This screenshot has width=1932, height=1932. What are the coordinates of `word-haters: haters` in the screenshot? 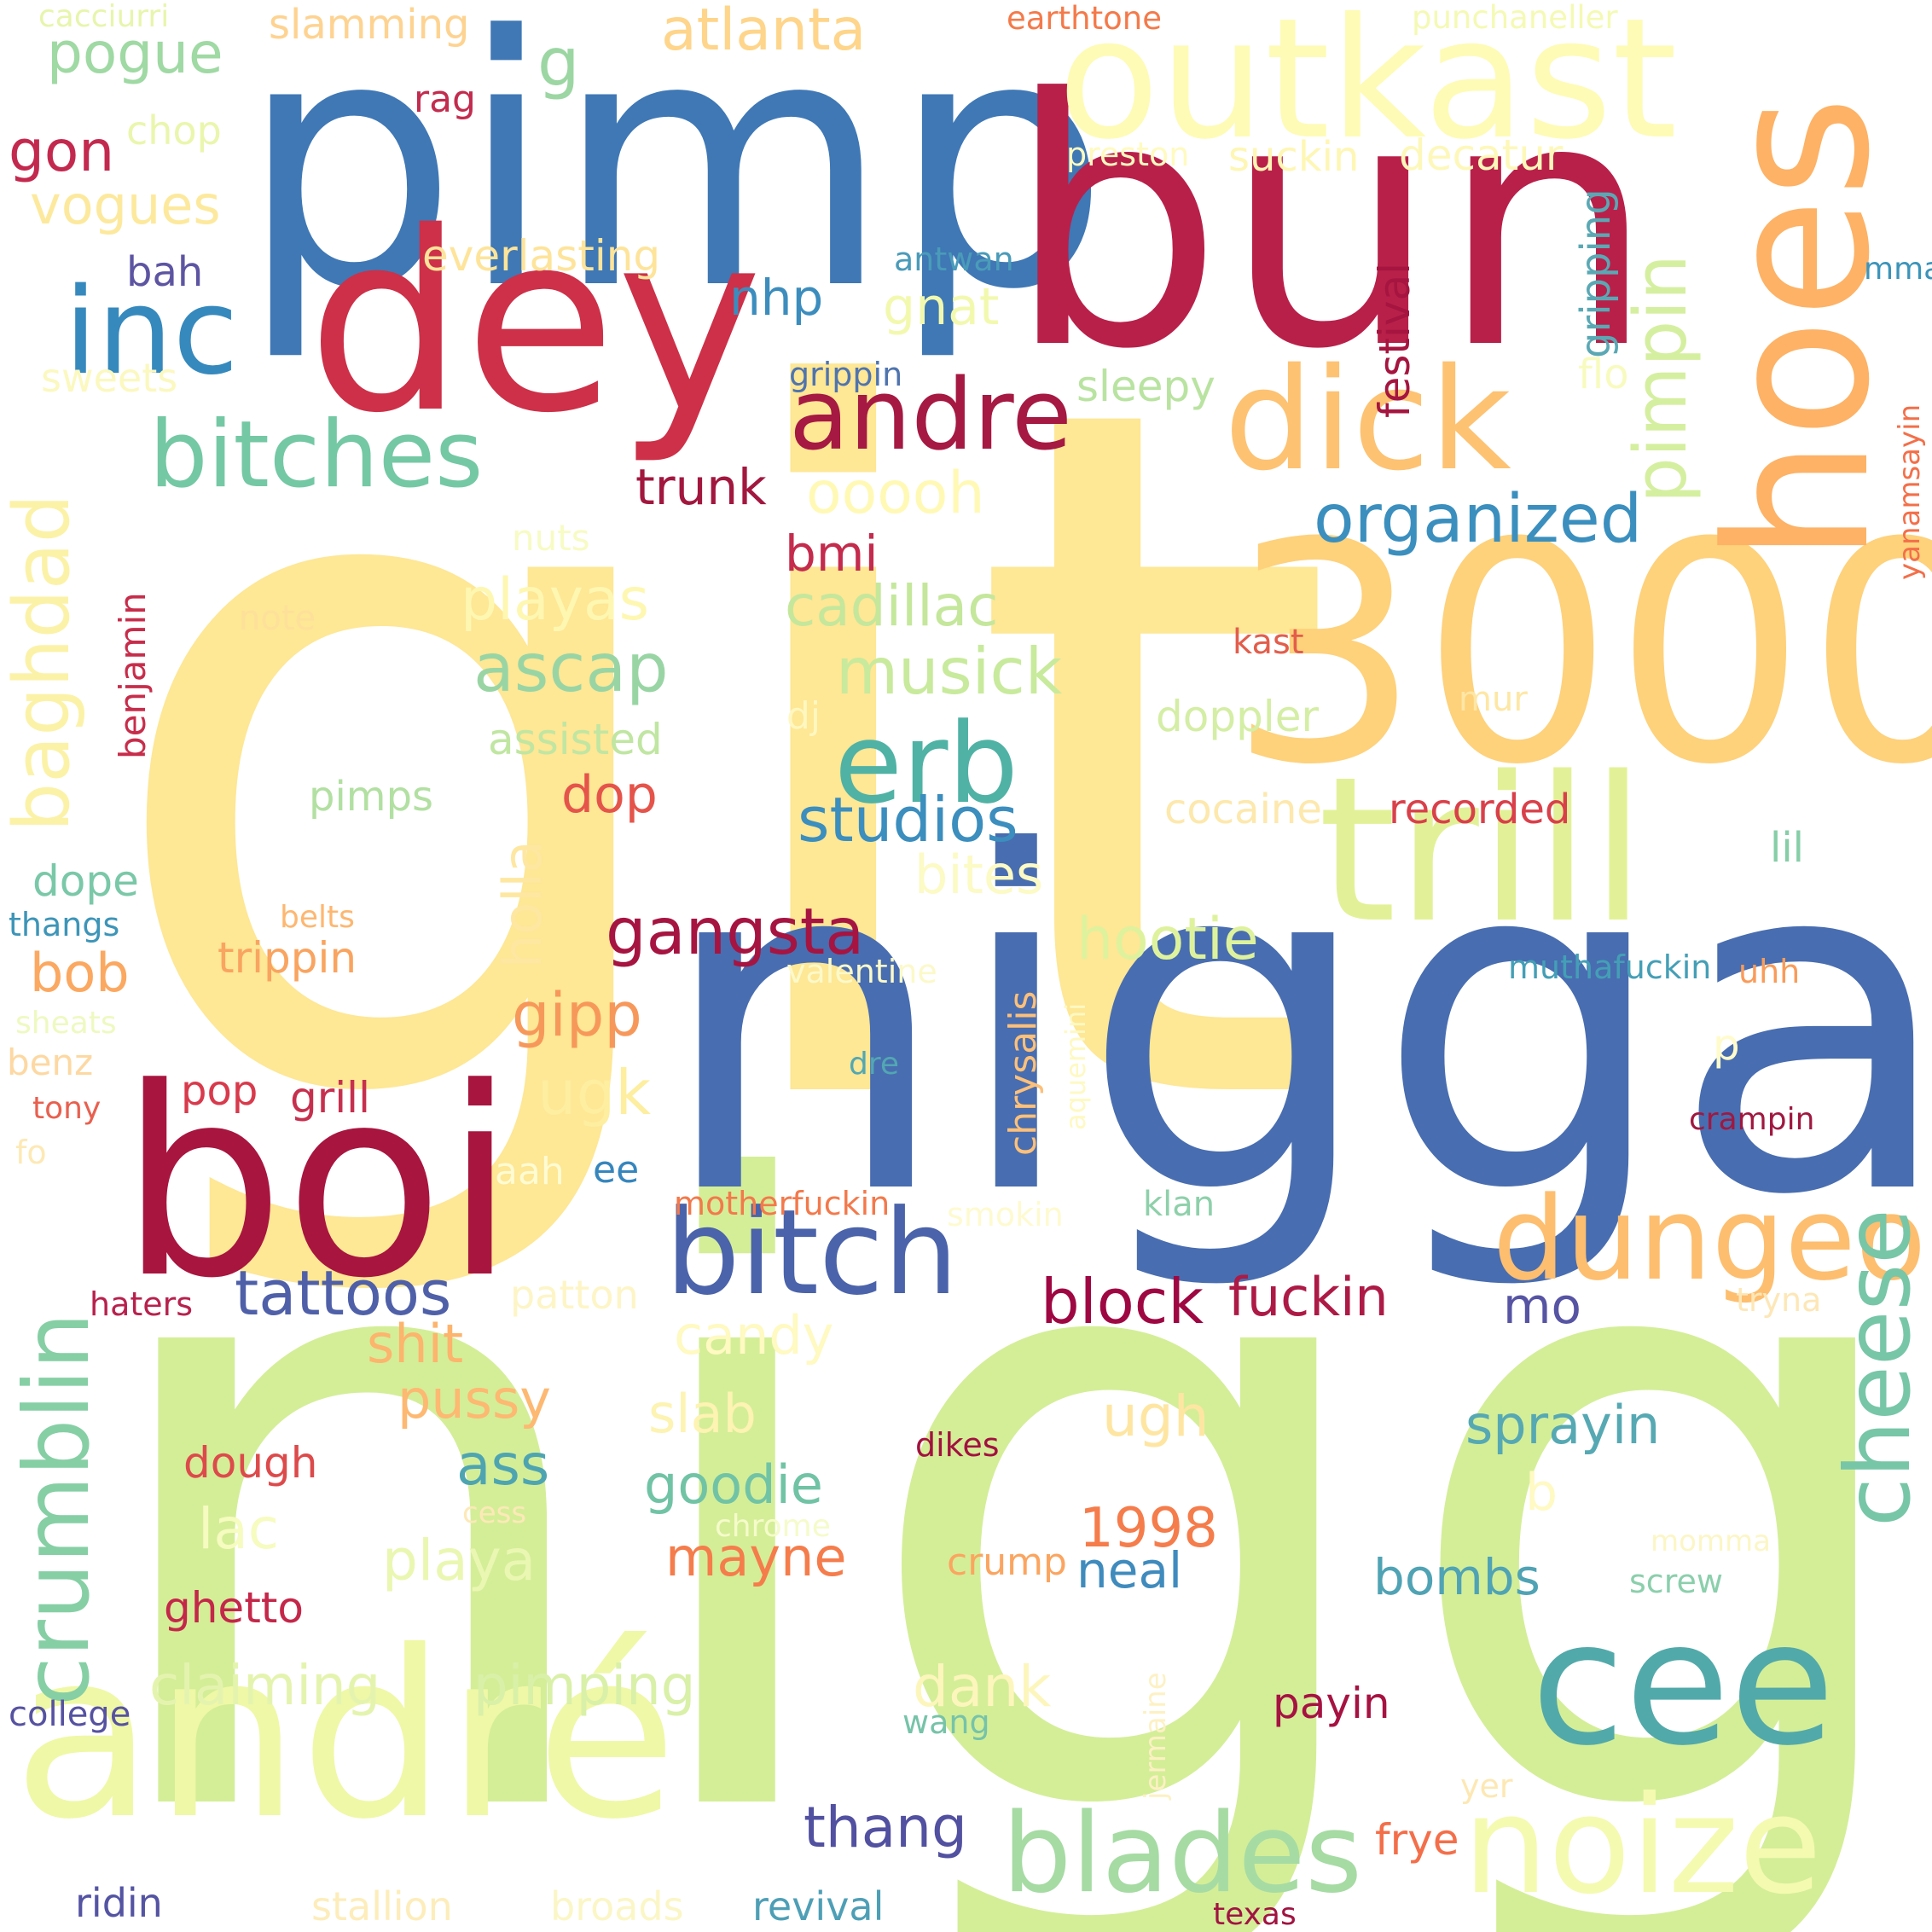 It's located at (142, 1304).